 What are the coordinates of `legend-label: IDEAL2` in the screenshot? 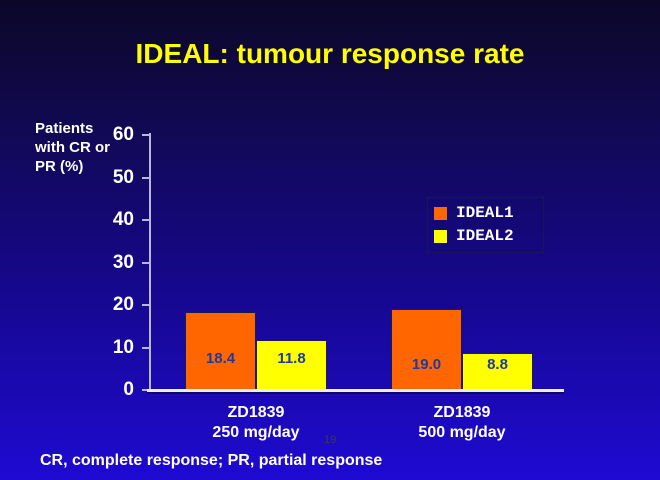 It's located at (485, 236).